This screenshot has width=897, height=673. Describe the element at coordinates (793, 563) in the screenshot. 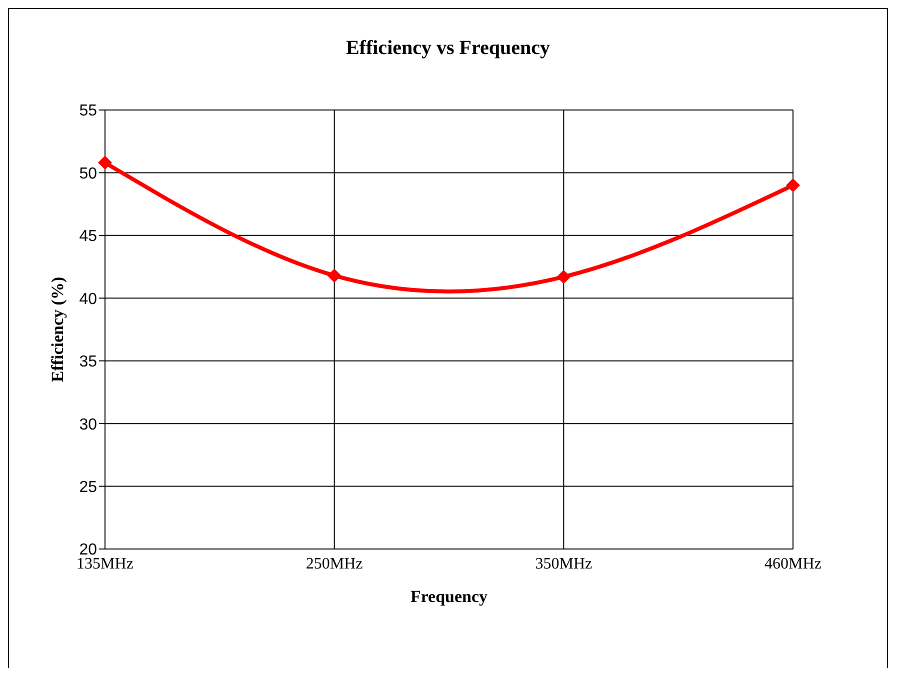

I see `x-tick-label: 460MHz` at that location.